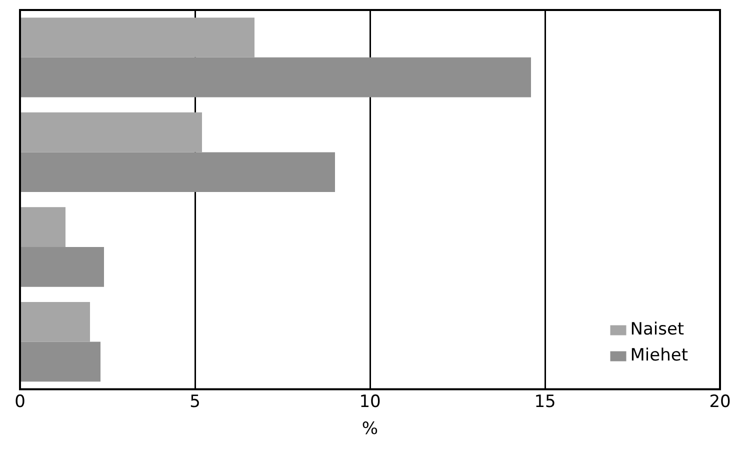 The width and height of the screenshot is (744, 454). Describe the element at coordinates (659, 356) in the screenshot. I see `legend-label: Miehet` at that location.